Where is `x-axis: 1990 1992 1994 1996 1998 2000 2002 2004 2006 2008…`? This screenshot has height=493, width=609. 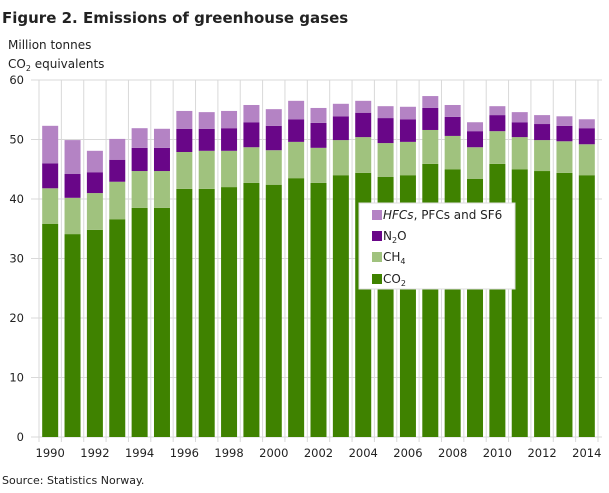
x-axis: 1990 1992 1994 1996 1998 2000 2002 2004 2006 2008… is located at coordinates (319, 453).